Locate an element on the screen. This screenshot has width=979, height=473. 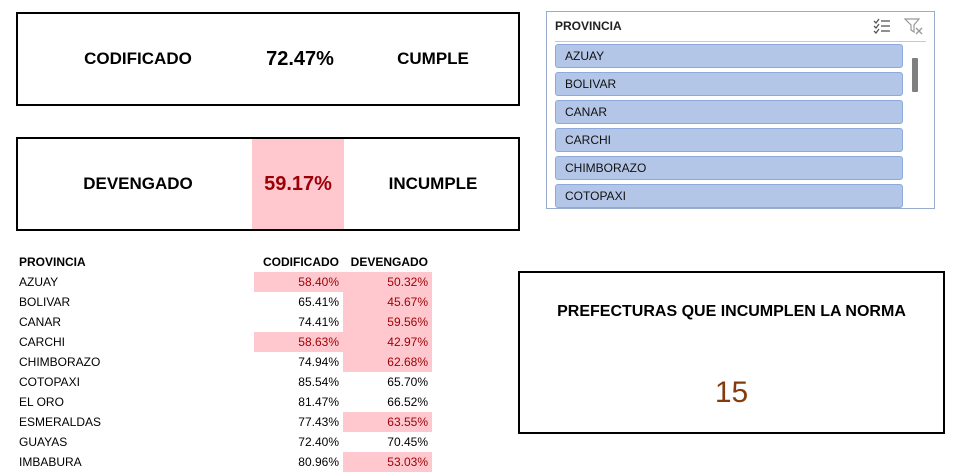
cell-provincia: EL ORO is located at coordinates (41, 402).